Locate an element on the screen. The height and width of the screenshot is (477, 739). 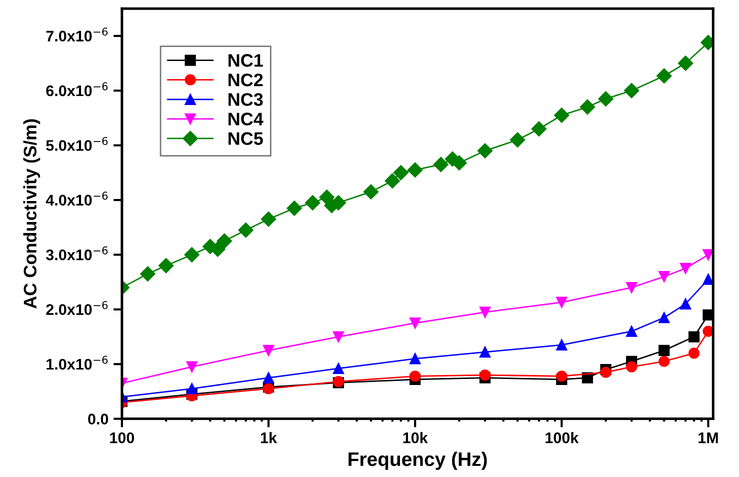
y-tick-label: 0.0 is located at coordinates (98, 419).